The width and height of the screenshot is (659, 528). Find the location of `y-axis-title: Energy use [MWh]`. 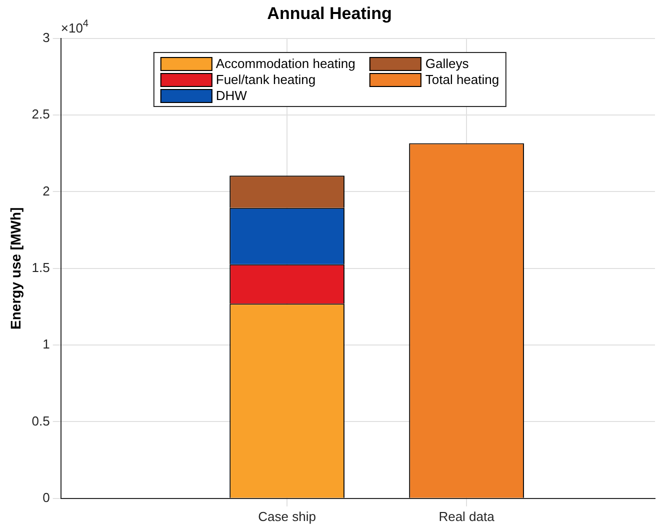

y-axis-title: Energy use [MWh] is located at coordinates (15, 268).